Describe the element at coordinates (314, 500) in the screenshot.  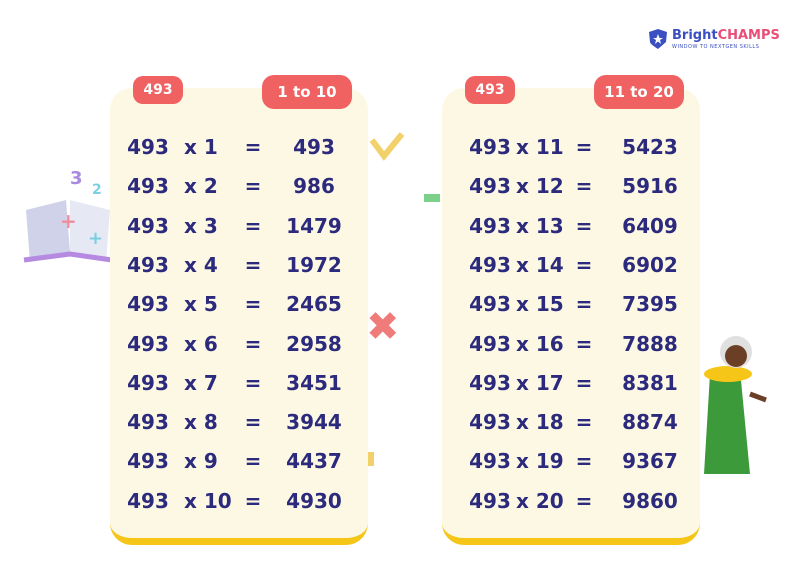
I see `table-cell: 4930` at that location.